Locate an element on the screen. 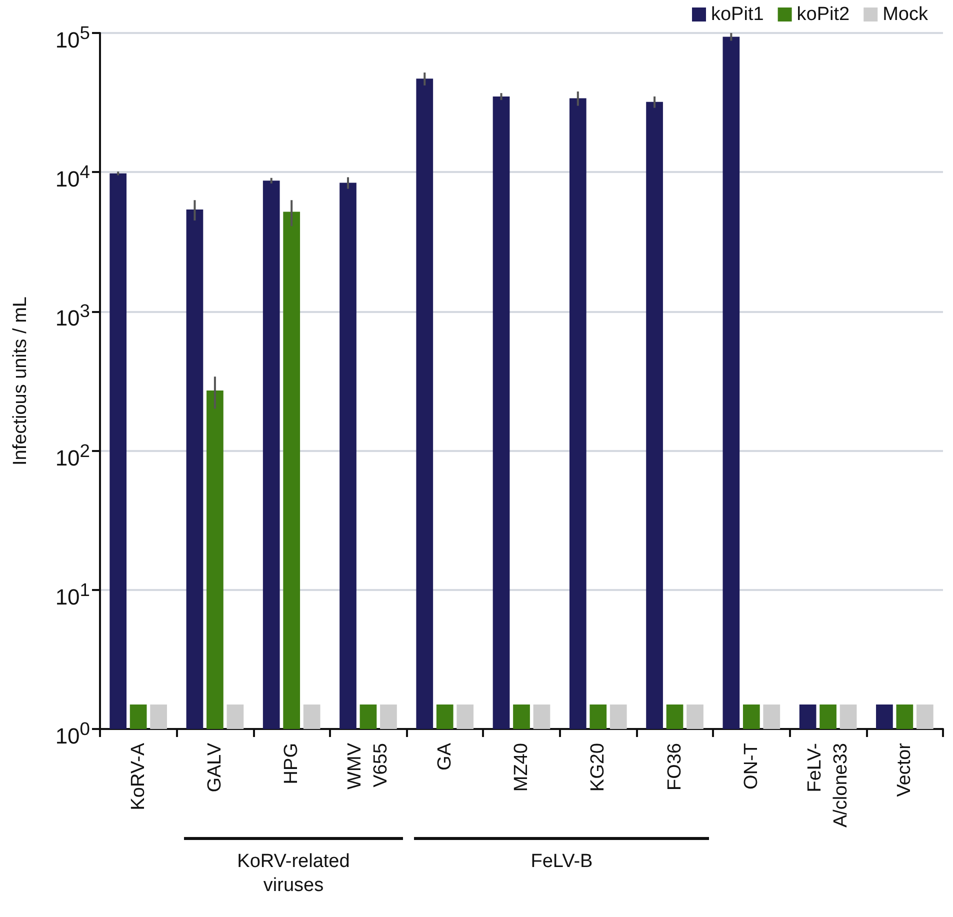  y-tick-label: 10$^{5}$ is located at coordinates (72, 37).